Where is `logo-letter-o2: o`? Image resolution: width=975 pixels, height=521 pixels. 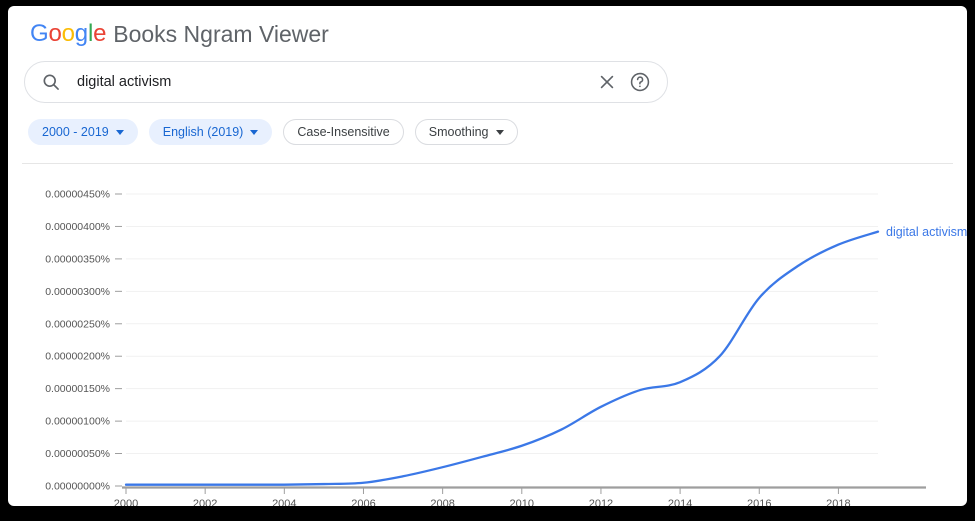
logo-letter-o2: o is located at coordinates (68, 33).